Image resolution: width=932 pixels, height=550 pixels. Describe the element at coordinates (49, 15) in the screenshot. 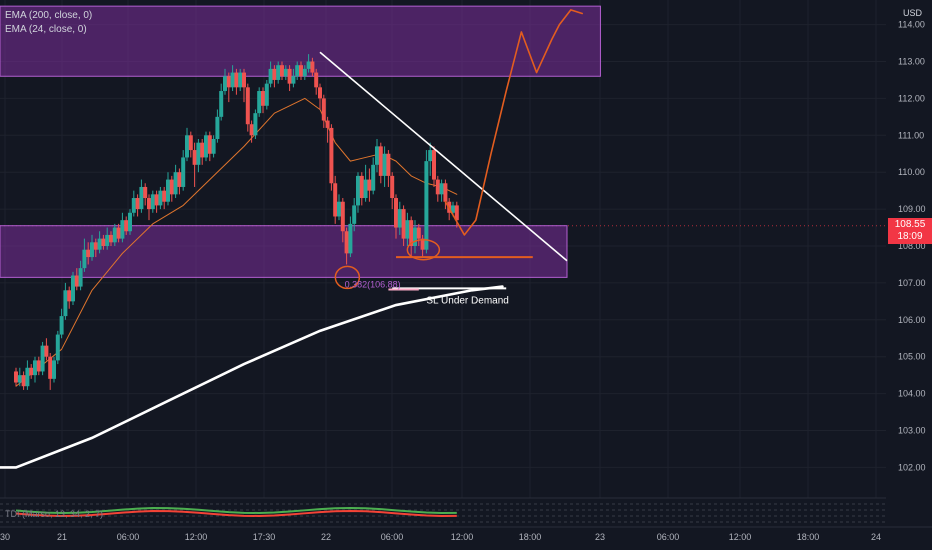

I see `legend-ema200: EMA (200, close, 0)` at that location.